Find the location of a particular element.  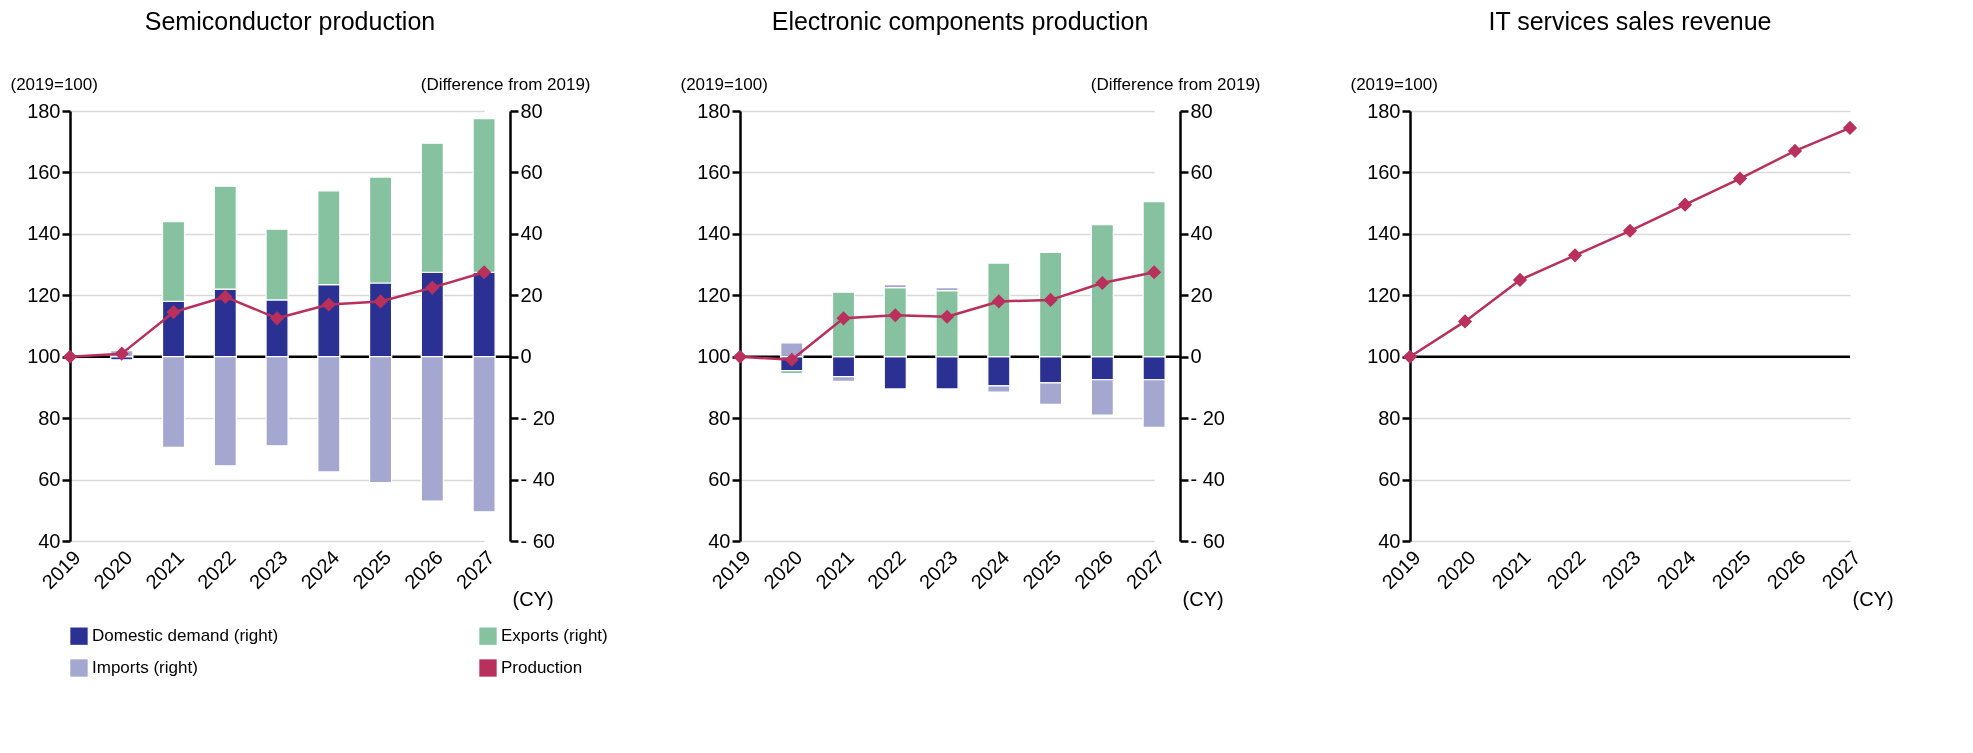

chart-title: Semiconductor production is located at coordinates (290, 21).